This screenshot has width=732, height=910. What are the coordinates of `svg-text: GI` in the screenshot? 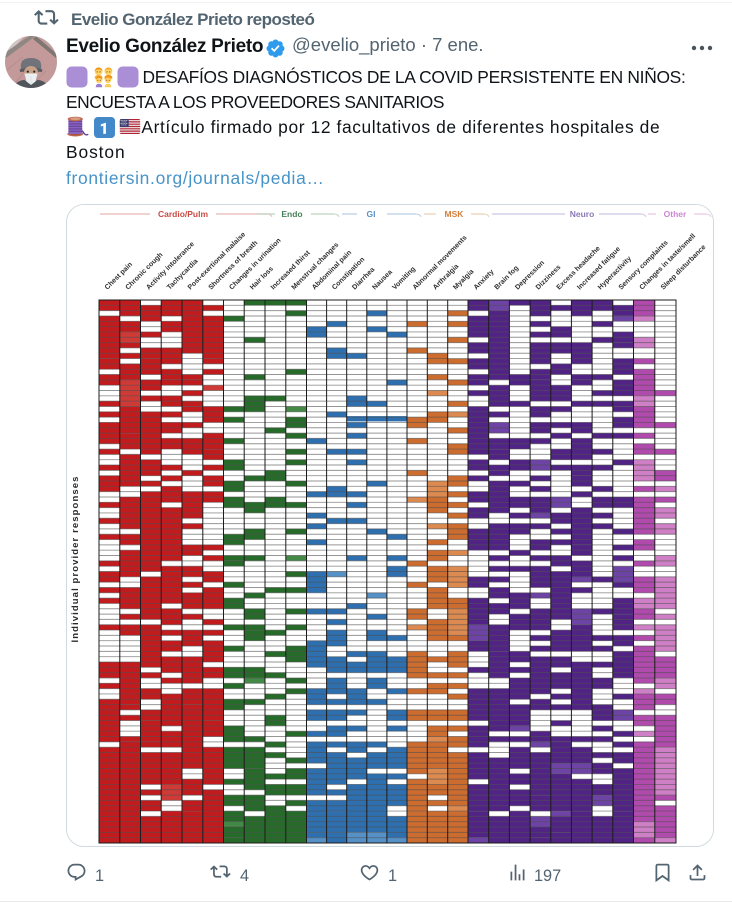 It's located at (371, 214).